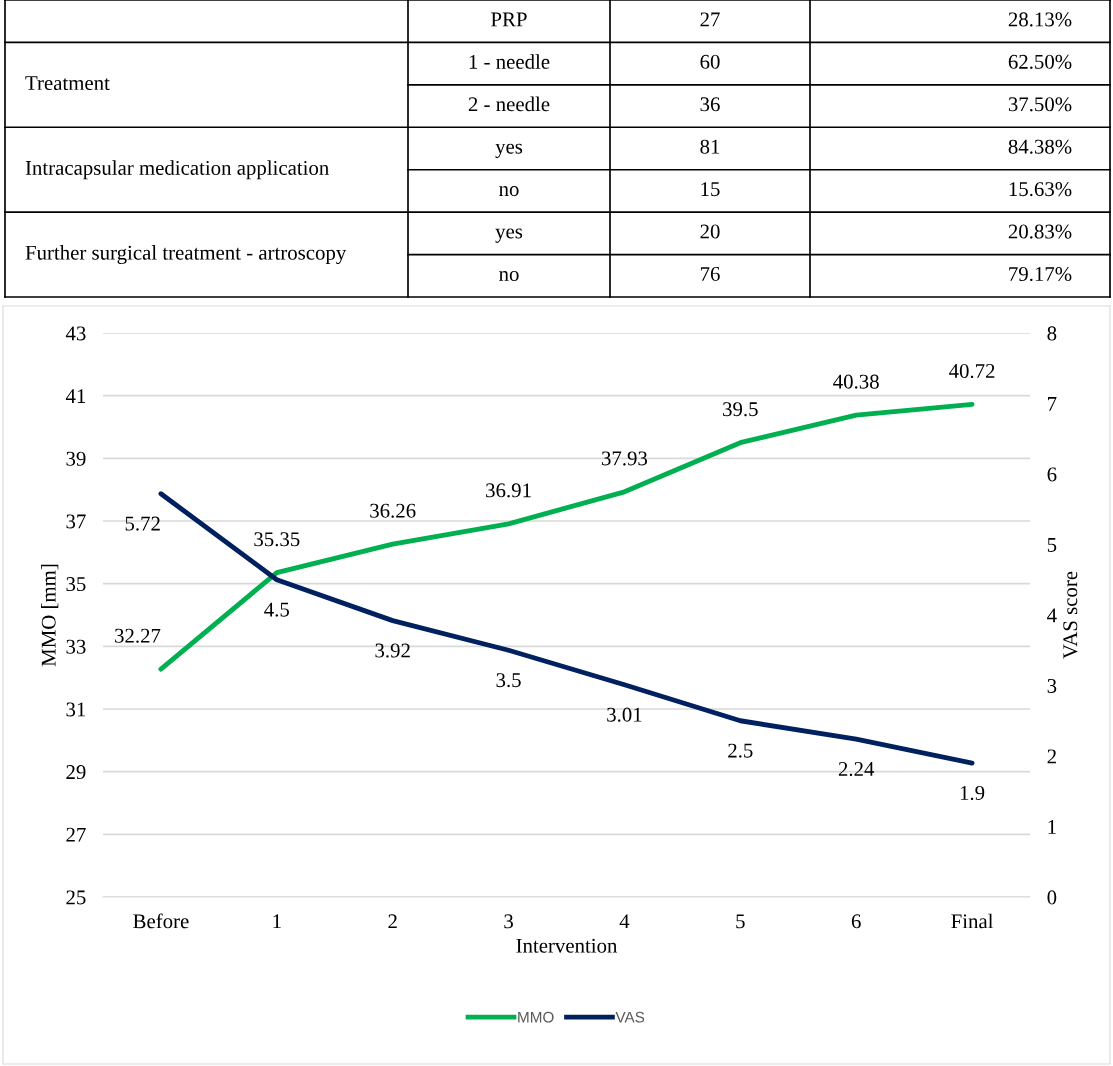 This screenshot has height=1066, width=1113. What do you see at coordinates (508, 921) in the screenshot?
I see `x-tick-label: 3` at bounding box center [508, 921].